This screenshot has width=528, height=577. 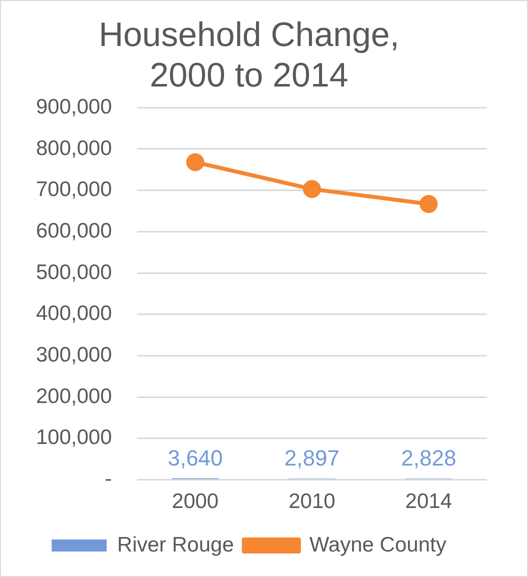 I want to click on y-tick-label: 700,000, so click(x=74, y=190).